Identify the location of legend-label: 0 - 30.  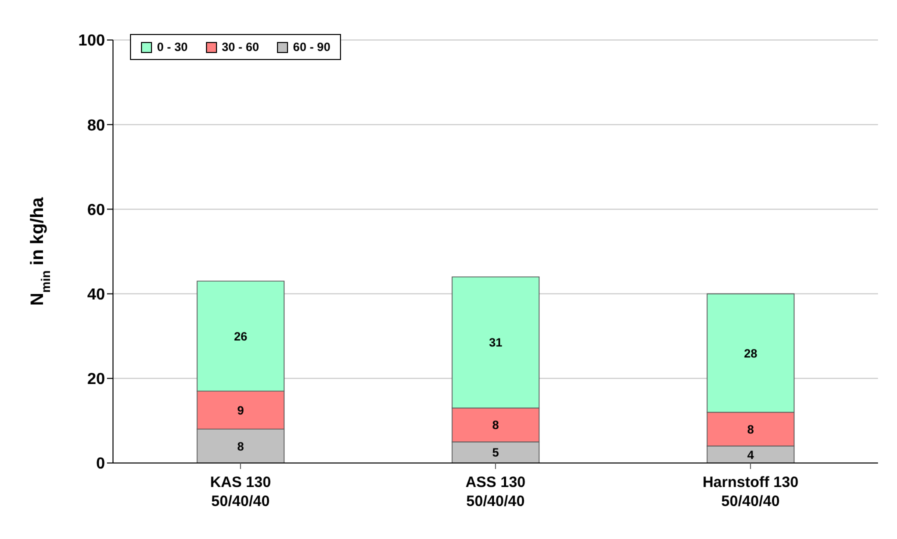
(172, 47).